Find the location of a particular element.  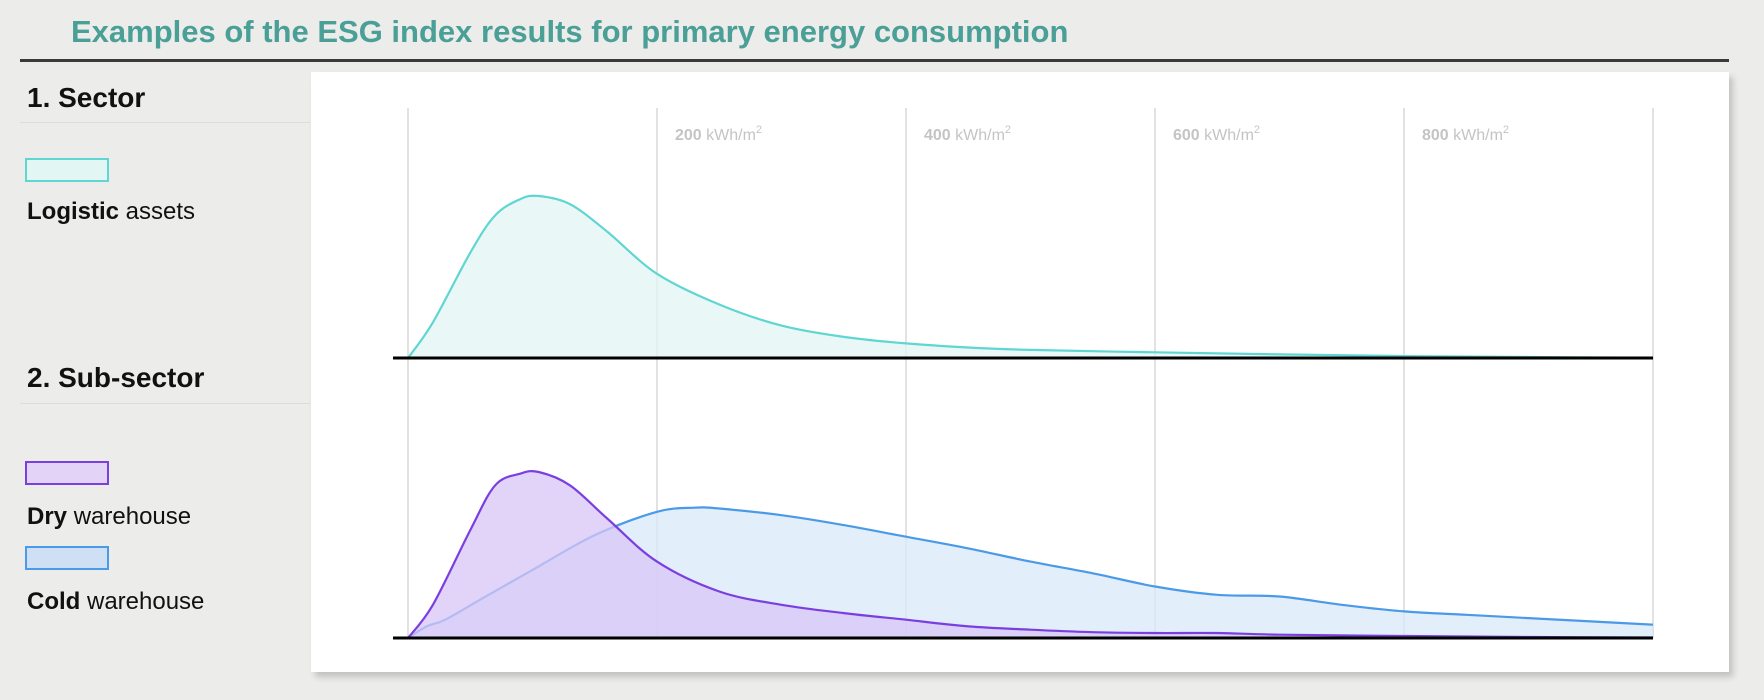

title-divider is located at coordinates (874, 60).